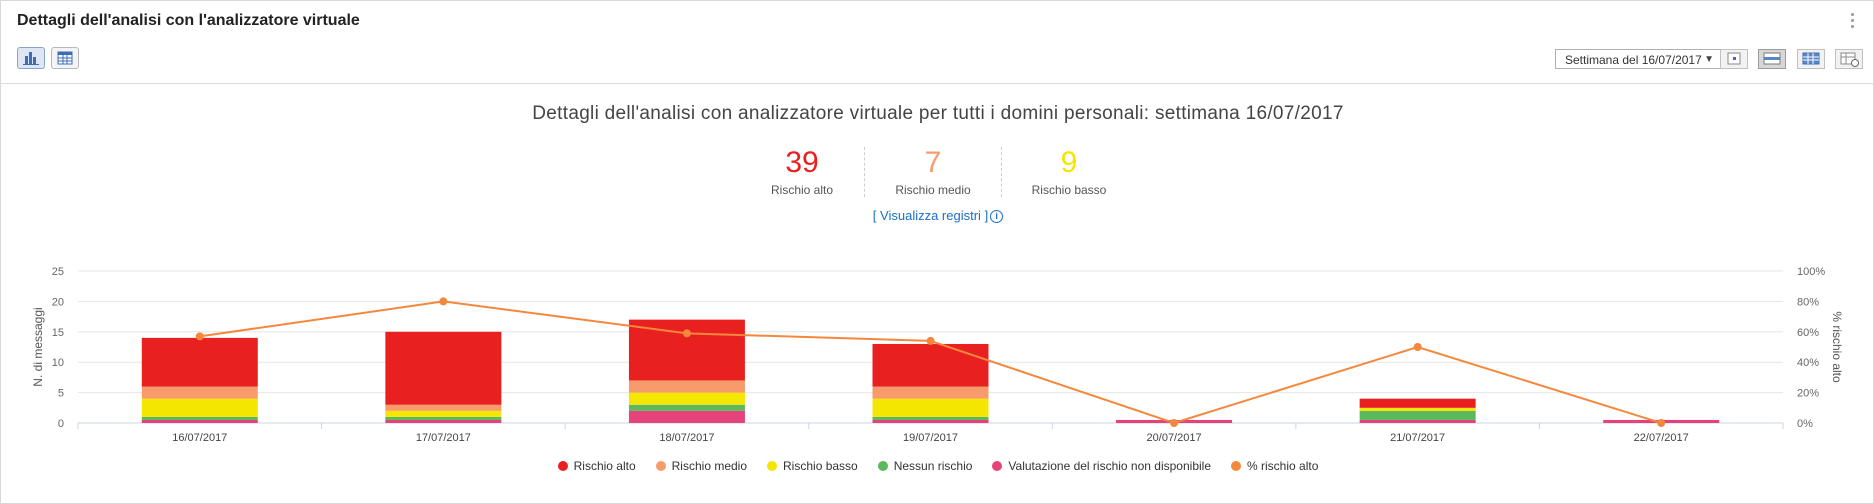 This screenshot has width=1874, height=504. What do you see at coordinates (61, 424) in the screenshot?
I see `y-tick-label: 0` at bounding box center [61, 424].